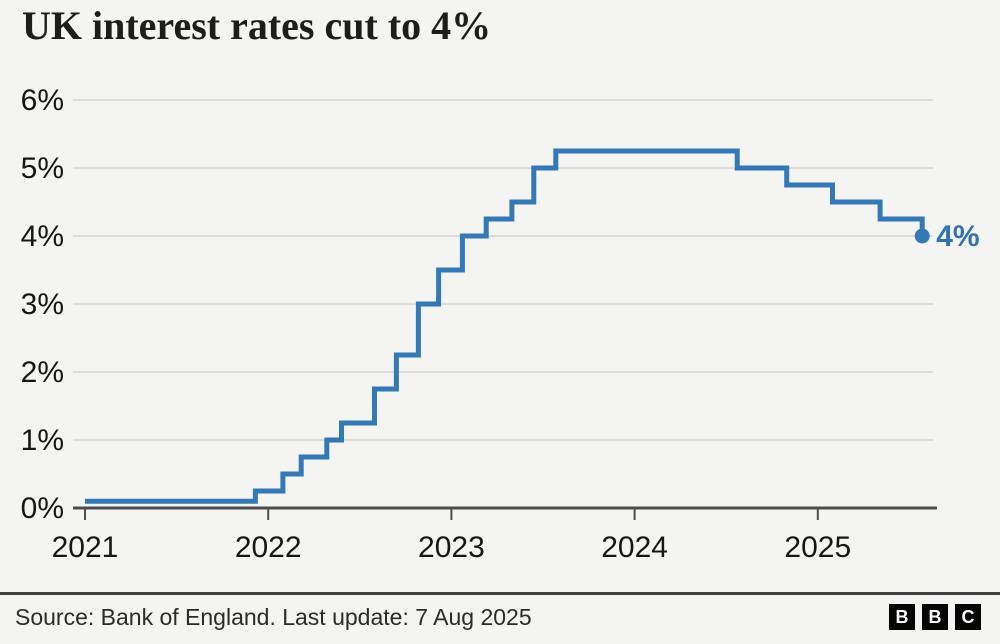  What do you see at coordinates (42, 372) in the screenshot?
I see `y-axis-label: 2%` at bounding box center [42, 372].